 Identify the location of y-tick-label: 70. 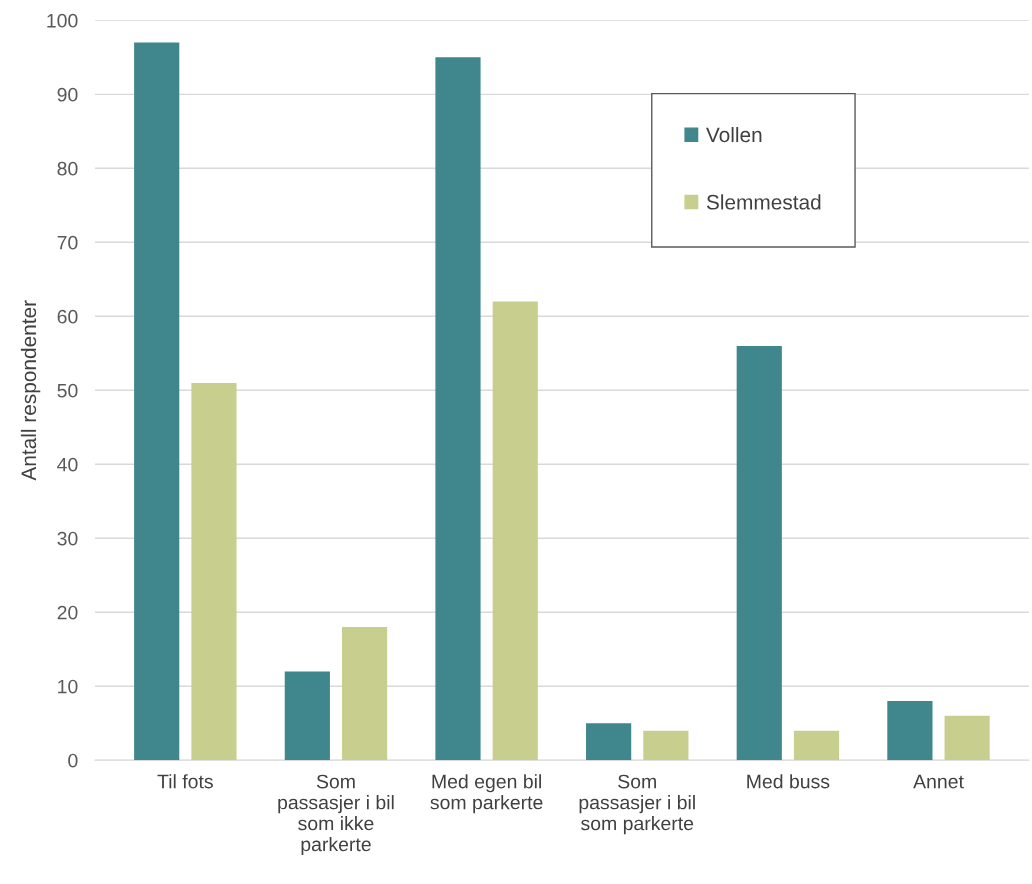
(67, 242).